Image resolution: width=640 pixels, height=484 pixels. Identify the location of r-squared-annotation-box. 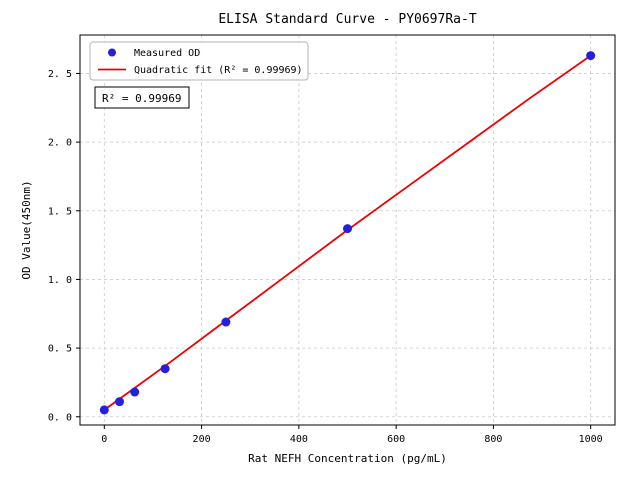
(142, 97).